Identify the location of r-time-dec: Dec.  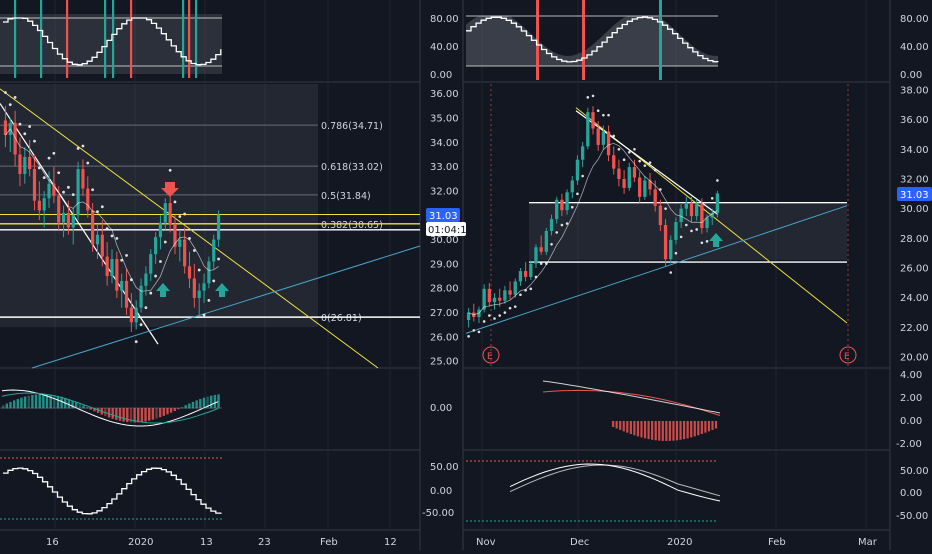
(579, 542).